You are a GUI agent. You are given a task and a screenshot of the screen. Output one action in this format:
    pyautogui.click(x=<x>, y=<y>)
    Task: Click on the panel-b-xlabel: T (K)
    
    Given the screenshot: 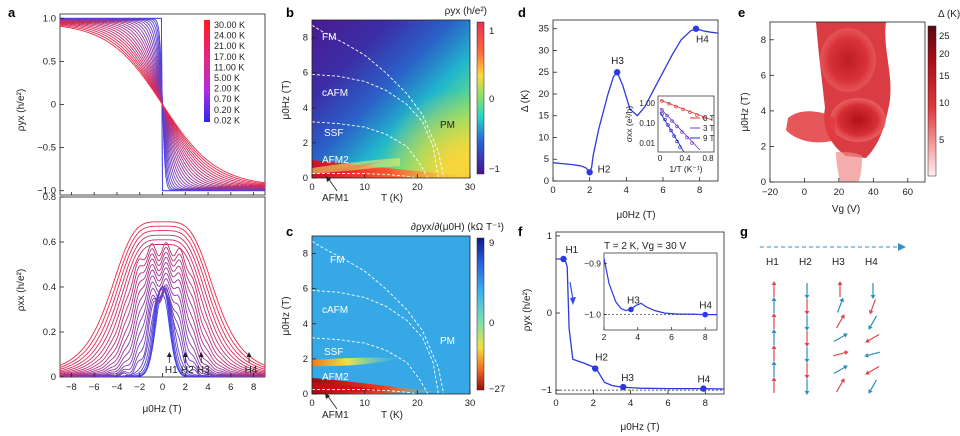 What is the action you would take?
    pyautogui.click(x=392, y=198)
    